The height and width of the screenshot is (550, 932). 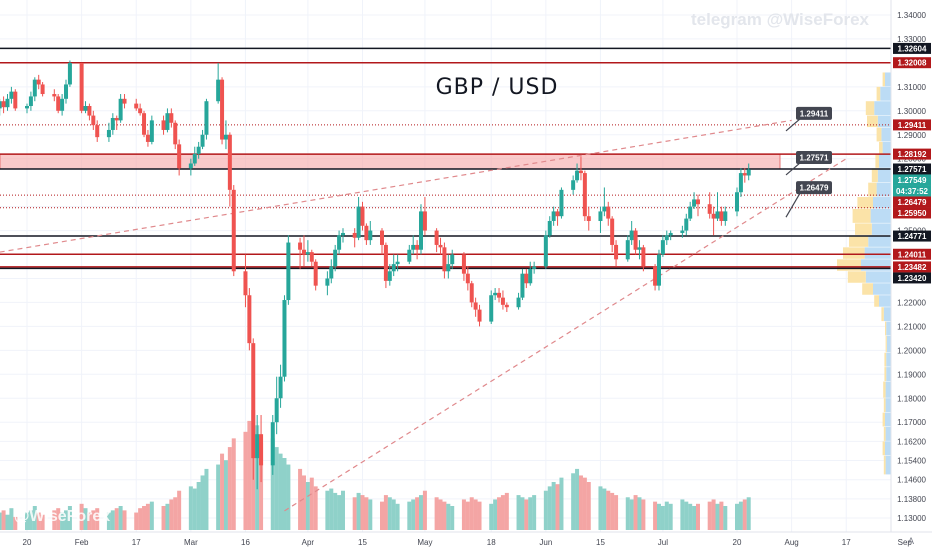 I want to click on price-tick-label: 1.33000, so click(x=911, y=39).